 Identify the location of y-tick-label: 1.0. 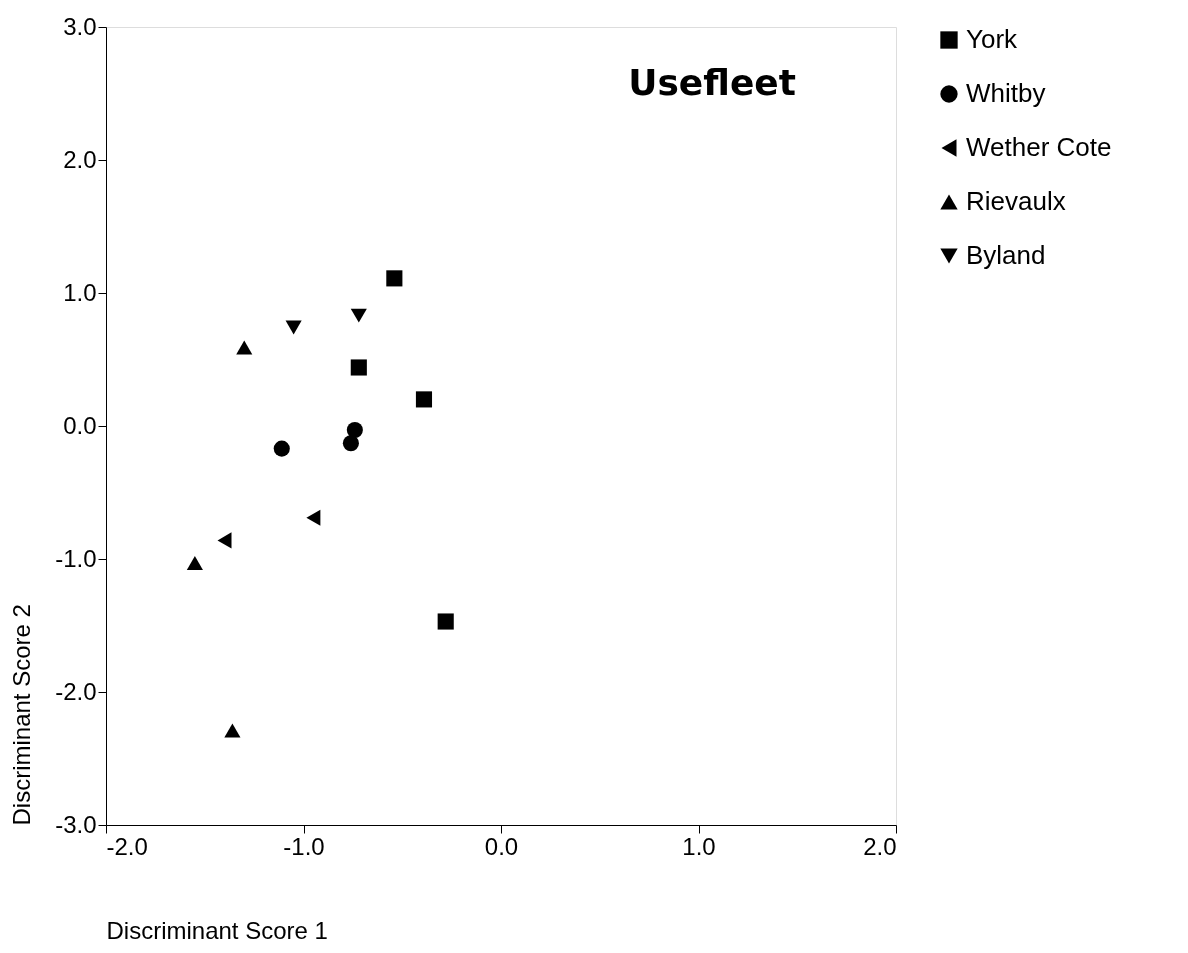
(80, 292).